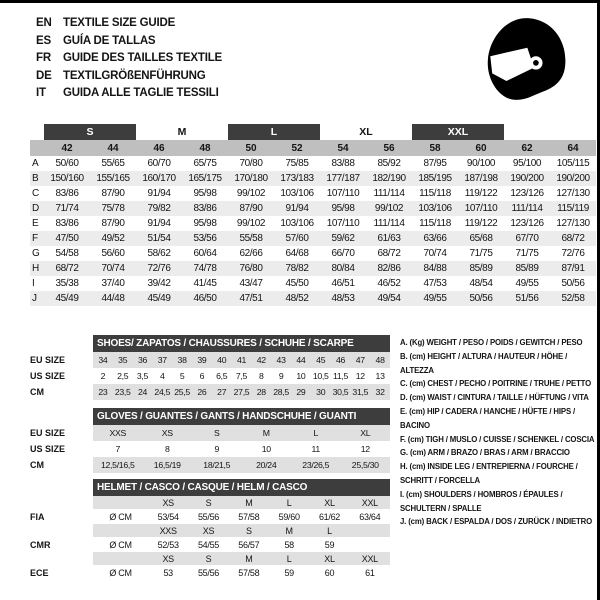 This screenshot has height=600, width=600. Describe the element at coordinates (159, 223) in the screenshot. I see `measurement-value: 91/94` at that location.